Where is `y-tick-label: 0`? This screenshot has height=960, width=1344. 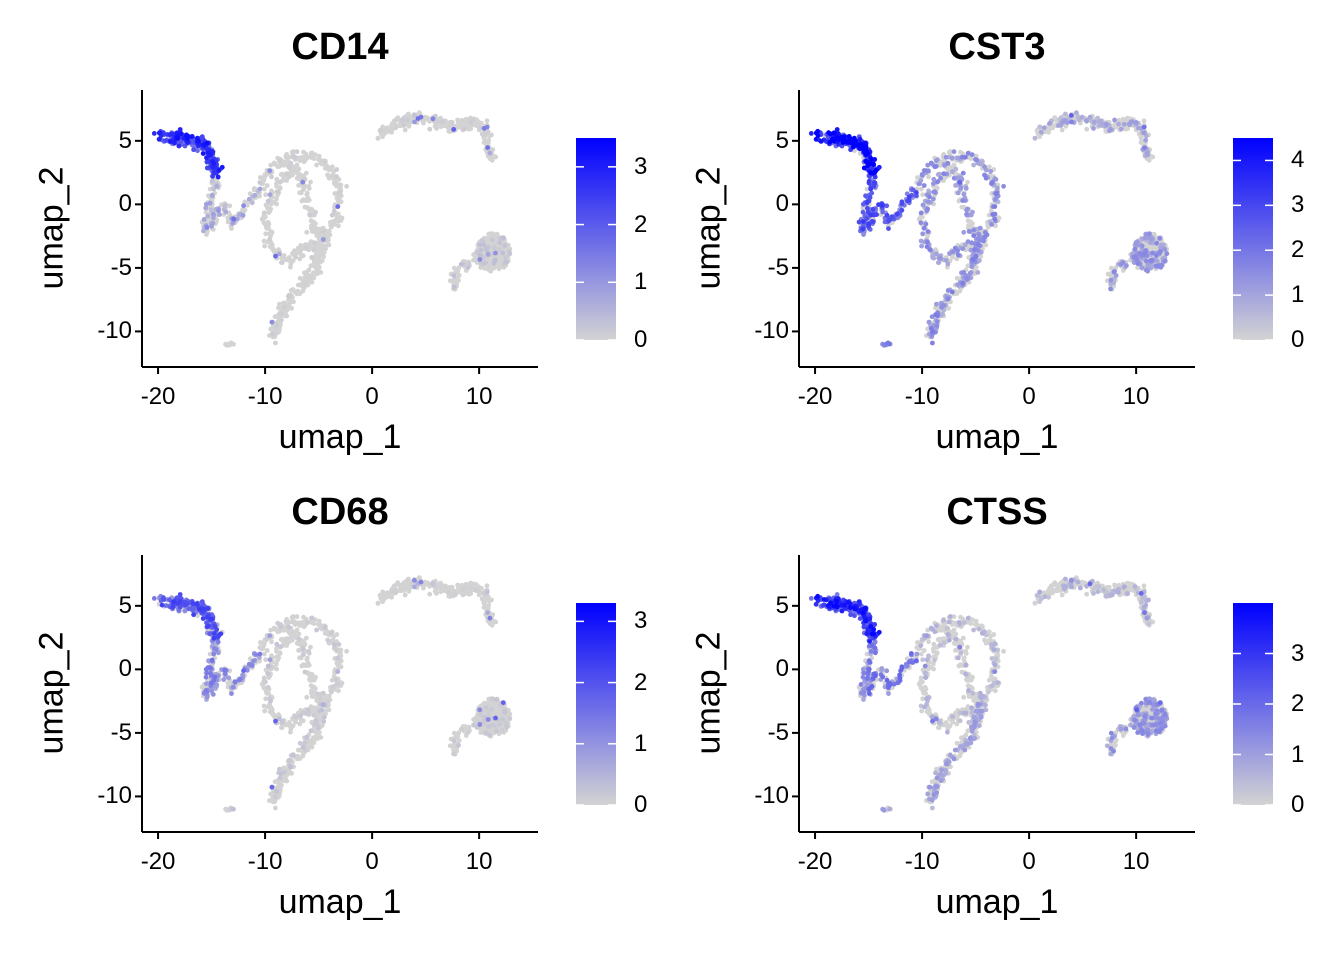 y-tick-label: 0 is located at coordinates (125, 204).